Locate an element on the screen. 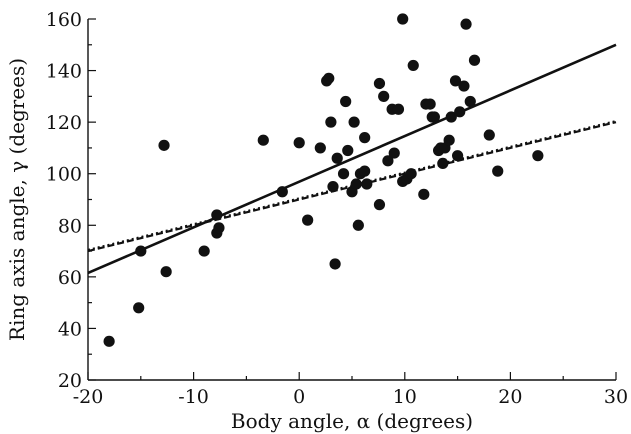  y-tick-label: 40 is located at coordinates (70, 329).